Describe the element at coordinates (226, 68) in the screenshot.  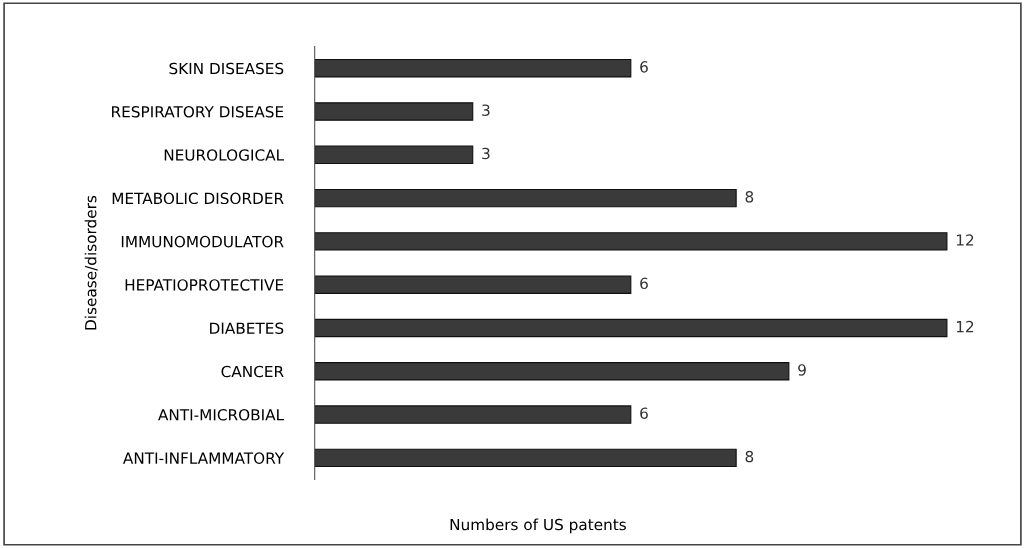
I see `y-tick-label: SKIN DISEASES` at that location.